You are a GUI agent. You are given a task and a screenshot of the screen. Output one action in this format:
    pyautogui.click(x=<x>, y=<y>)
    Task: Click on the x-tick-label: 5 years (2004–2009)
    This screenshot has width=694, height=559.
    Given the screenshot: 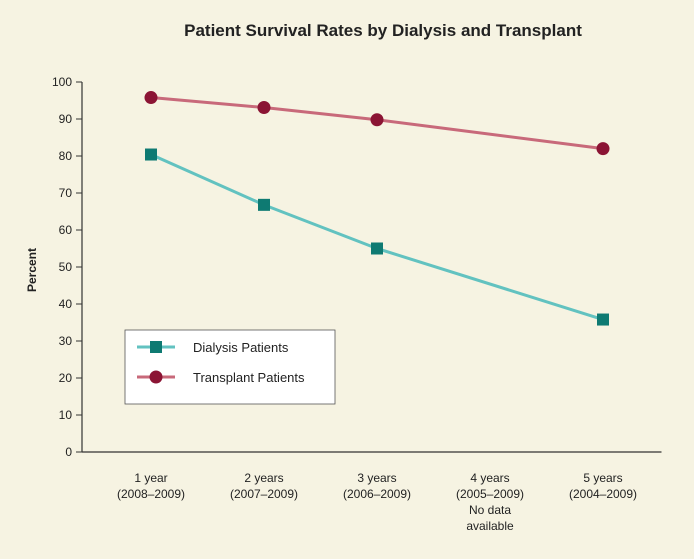 What is the action you would take?
    pyautogui.click(x=603, y=486)
    